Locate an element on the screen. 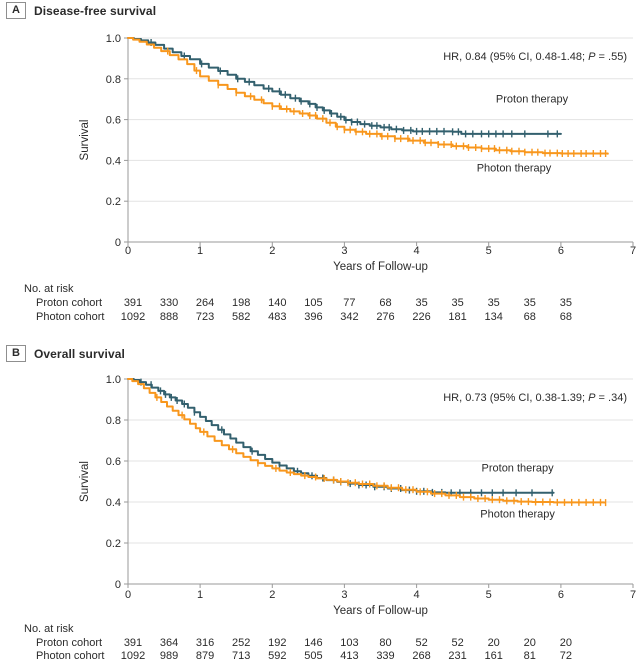 This screenshot has width=640, height=666. risk-value: 264 is located at coordinates (205, 303).